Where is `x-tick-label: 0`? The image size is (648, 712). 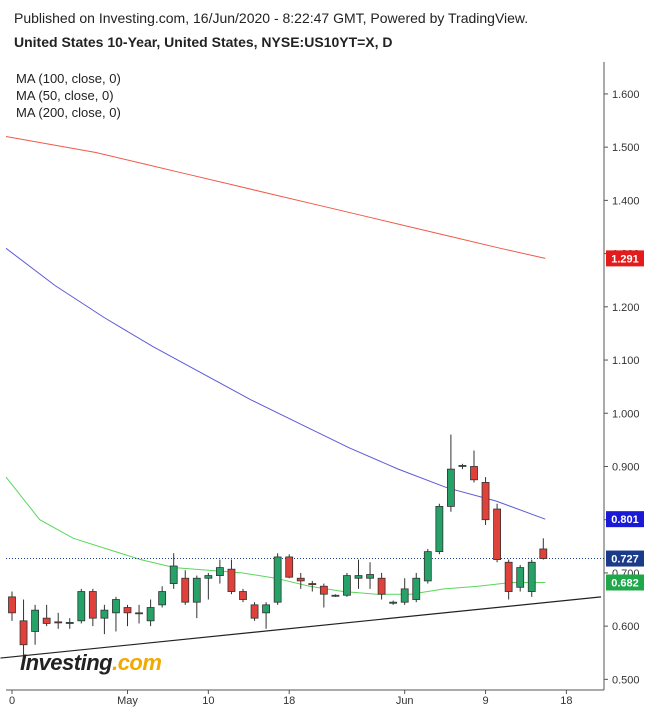
x-tick-label: 0 is located at coordinates (12, 701).